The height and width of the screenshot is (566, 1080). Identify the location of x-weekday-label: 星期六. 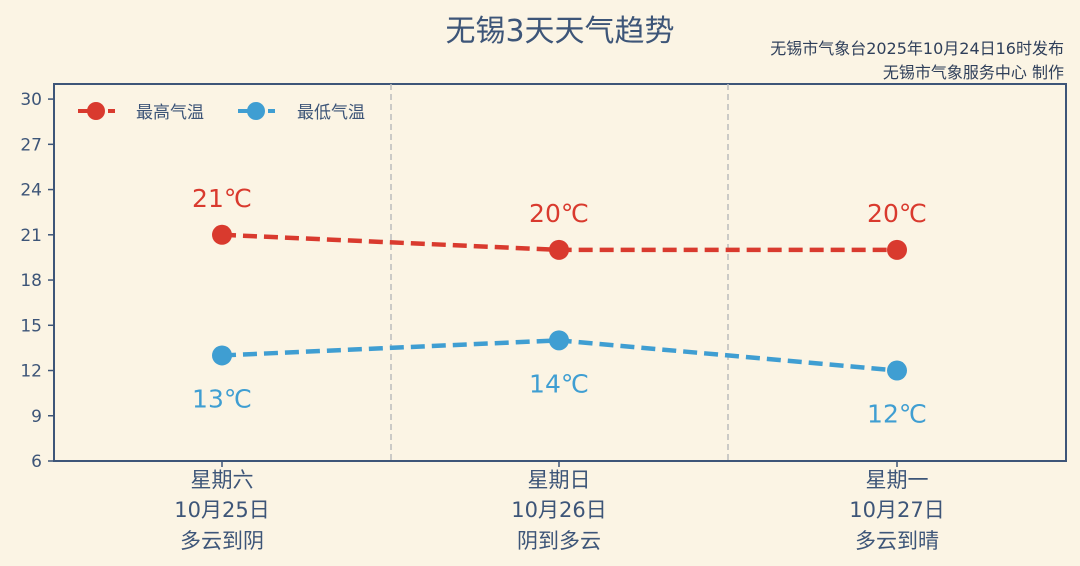
(222, 480).